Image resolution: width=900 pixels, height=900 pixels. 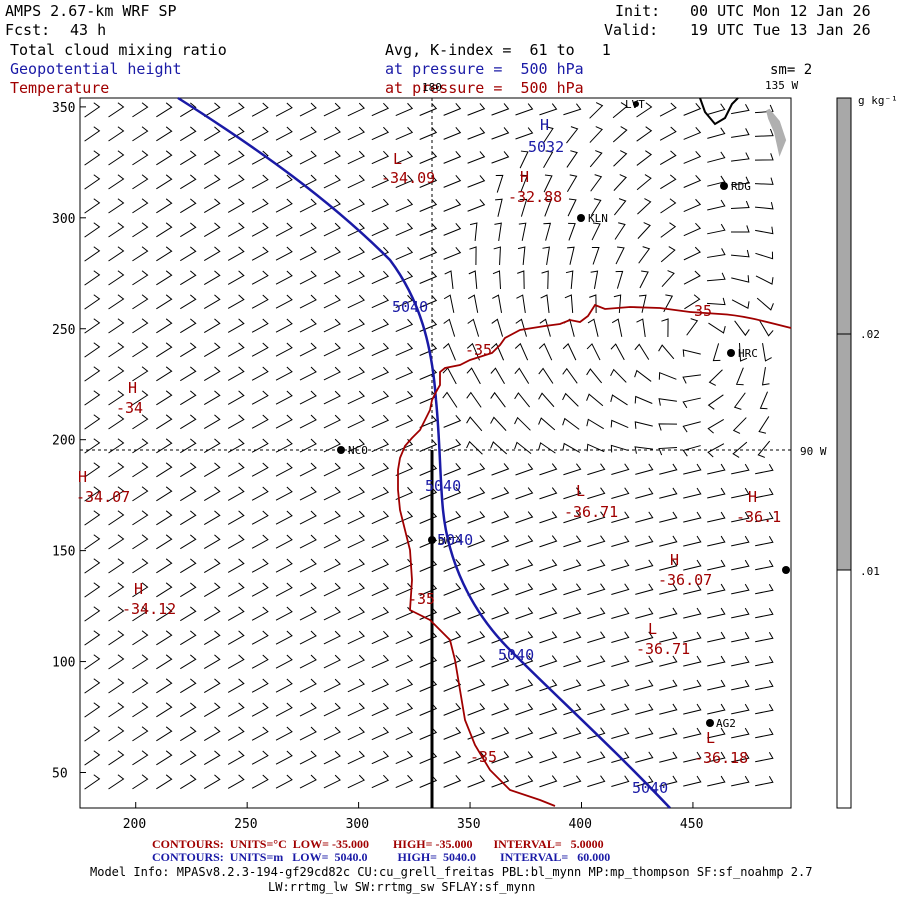 I want to click on y-tick-label: 250, so click(x=63, y=330).